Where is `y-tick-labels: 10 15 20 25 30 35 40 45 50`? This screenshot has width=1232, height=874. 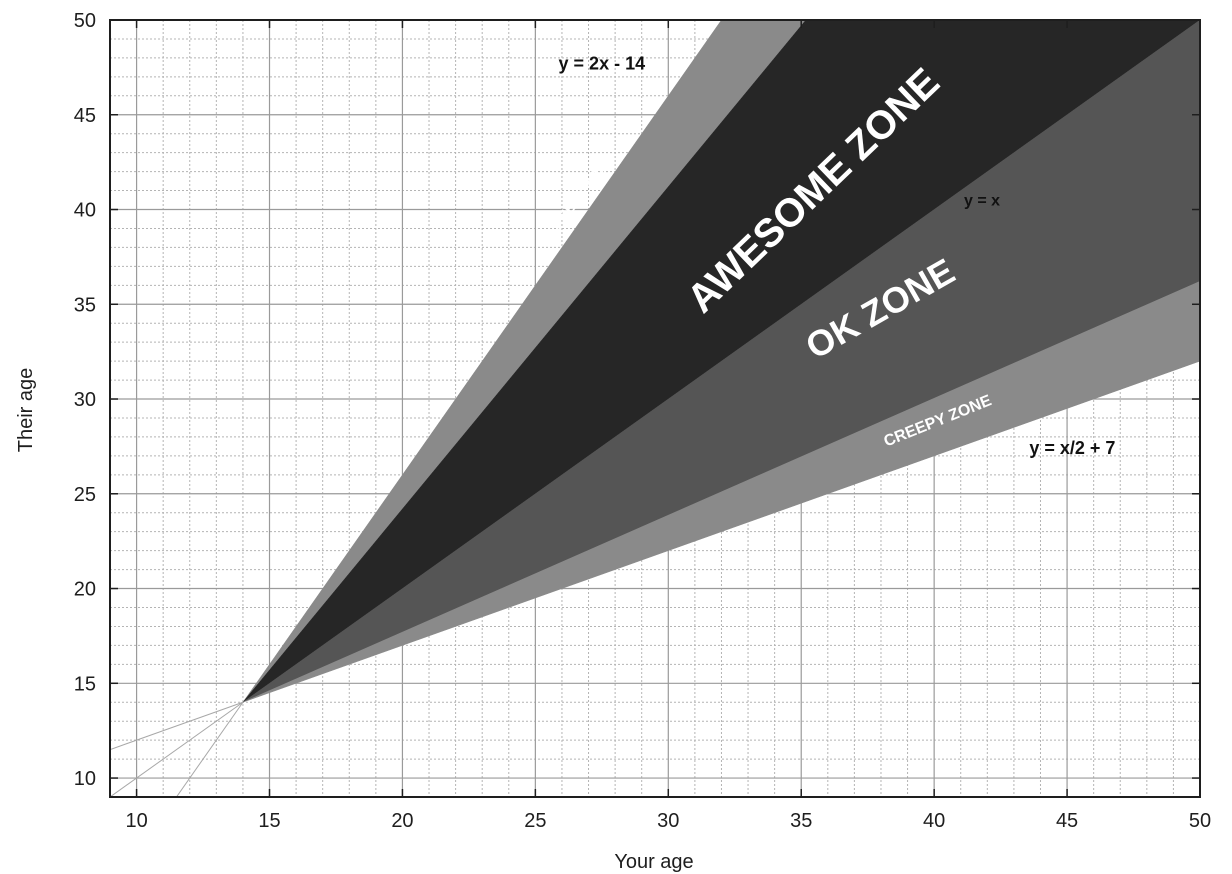 y-tick-labels: 10 15 20 25 30 35 40 45 50 is located at coordinates (85, 400).